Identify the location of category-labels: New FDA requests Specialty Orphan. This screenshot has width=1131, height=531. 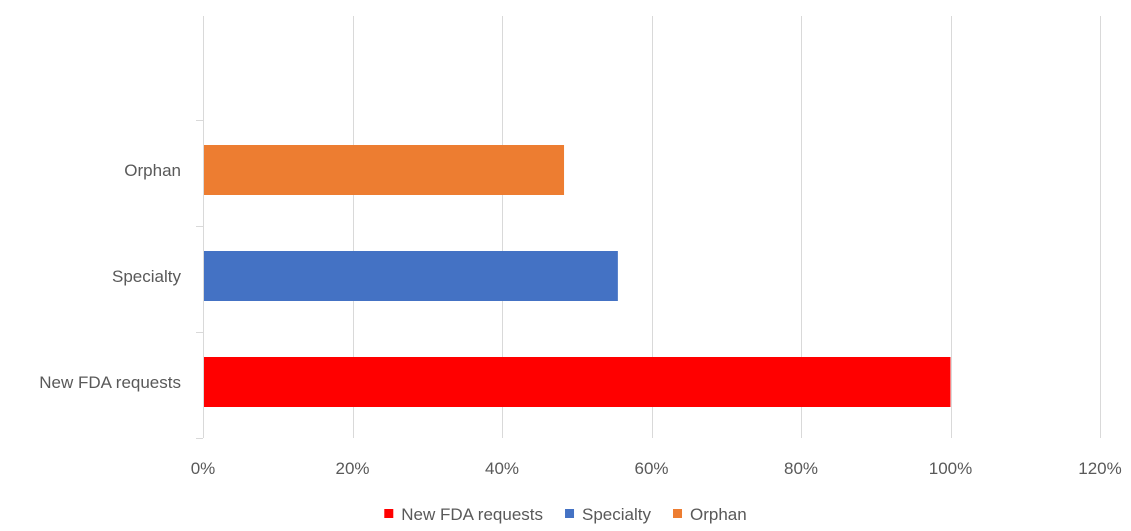
(110, 276).